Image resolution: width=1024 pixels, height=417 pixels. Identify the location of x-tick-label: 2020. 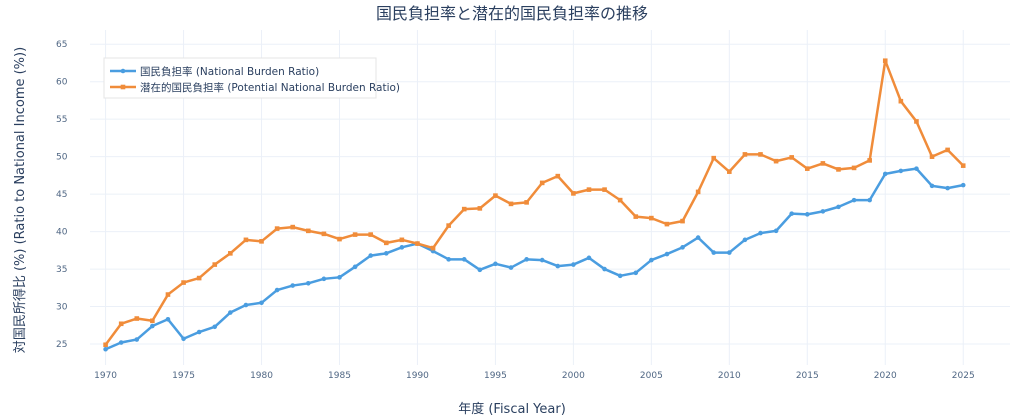
(885, 376).